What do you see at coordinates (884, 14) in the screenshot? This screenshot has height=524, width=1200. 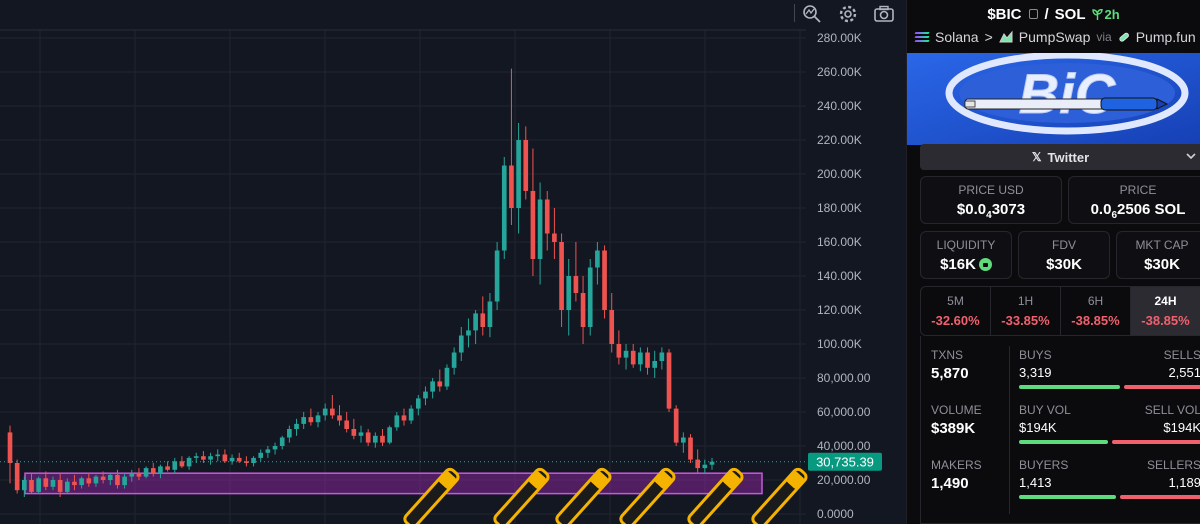 I see `camera-icon` at bounding box center [884, 14].